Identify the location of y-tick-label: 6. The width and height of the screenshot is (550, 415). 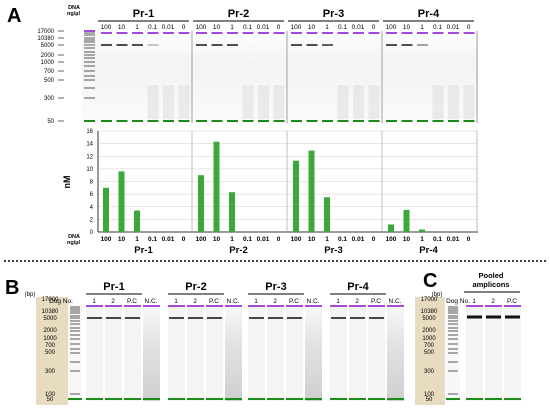
(92, 195).